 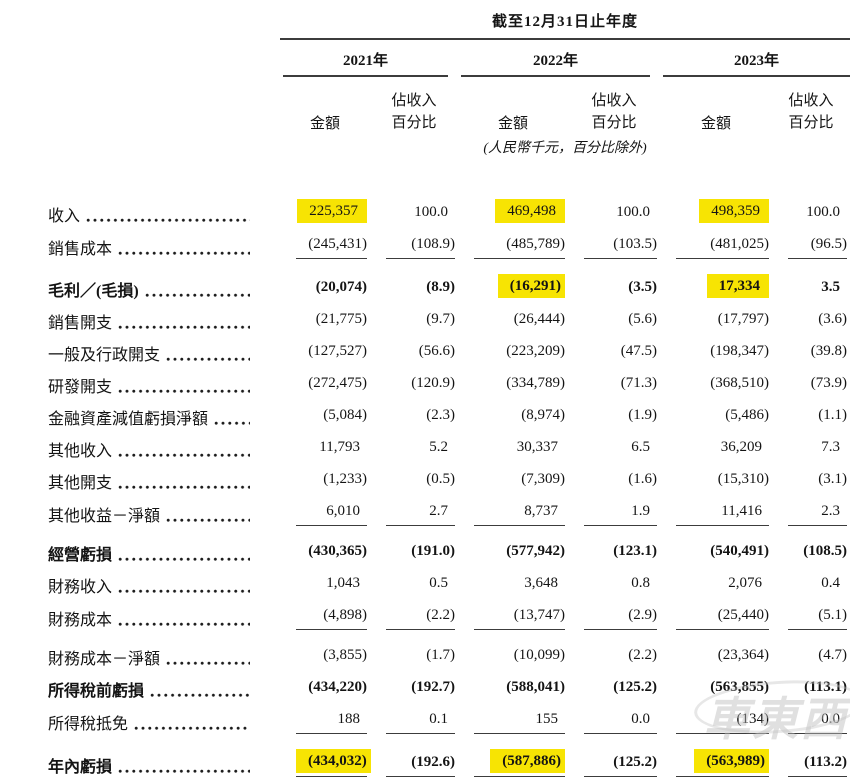 What do you see at coordinates (535, 687) in the screenshot?
I see `cell-value: (588,041)` at bounding box center [535, 687].